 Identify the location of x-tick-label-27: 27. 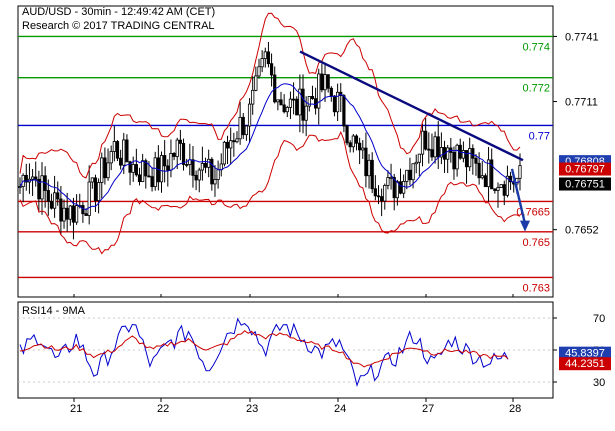
(428, 409).